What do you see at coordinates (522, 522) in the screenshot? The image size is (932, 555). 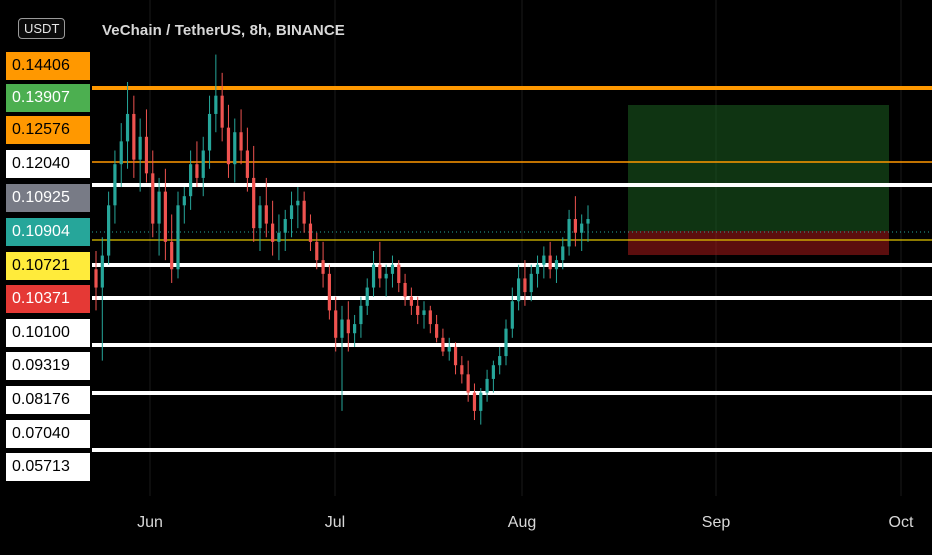 I see `time-axis-label: Aug` at bounding box center [522, 522].